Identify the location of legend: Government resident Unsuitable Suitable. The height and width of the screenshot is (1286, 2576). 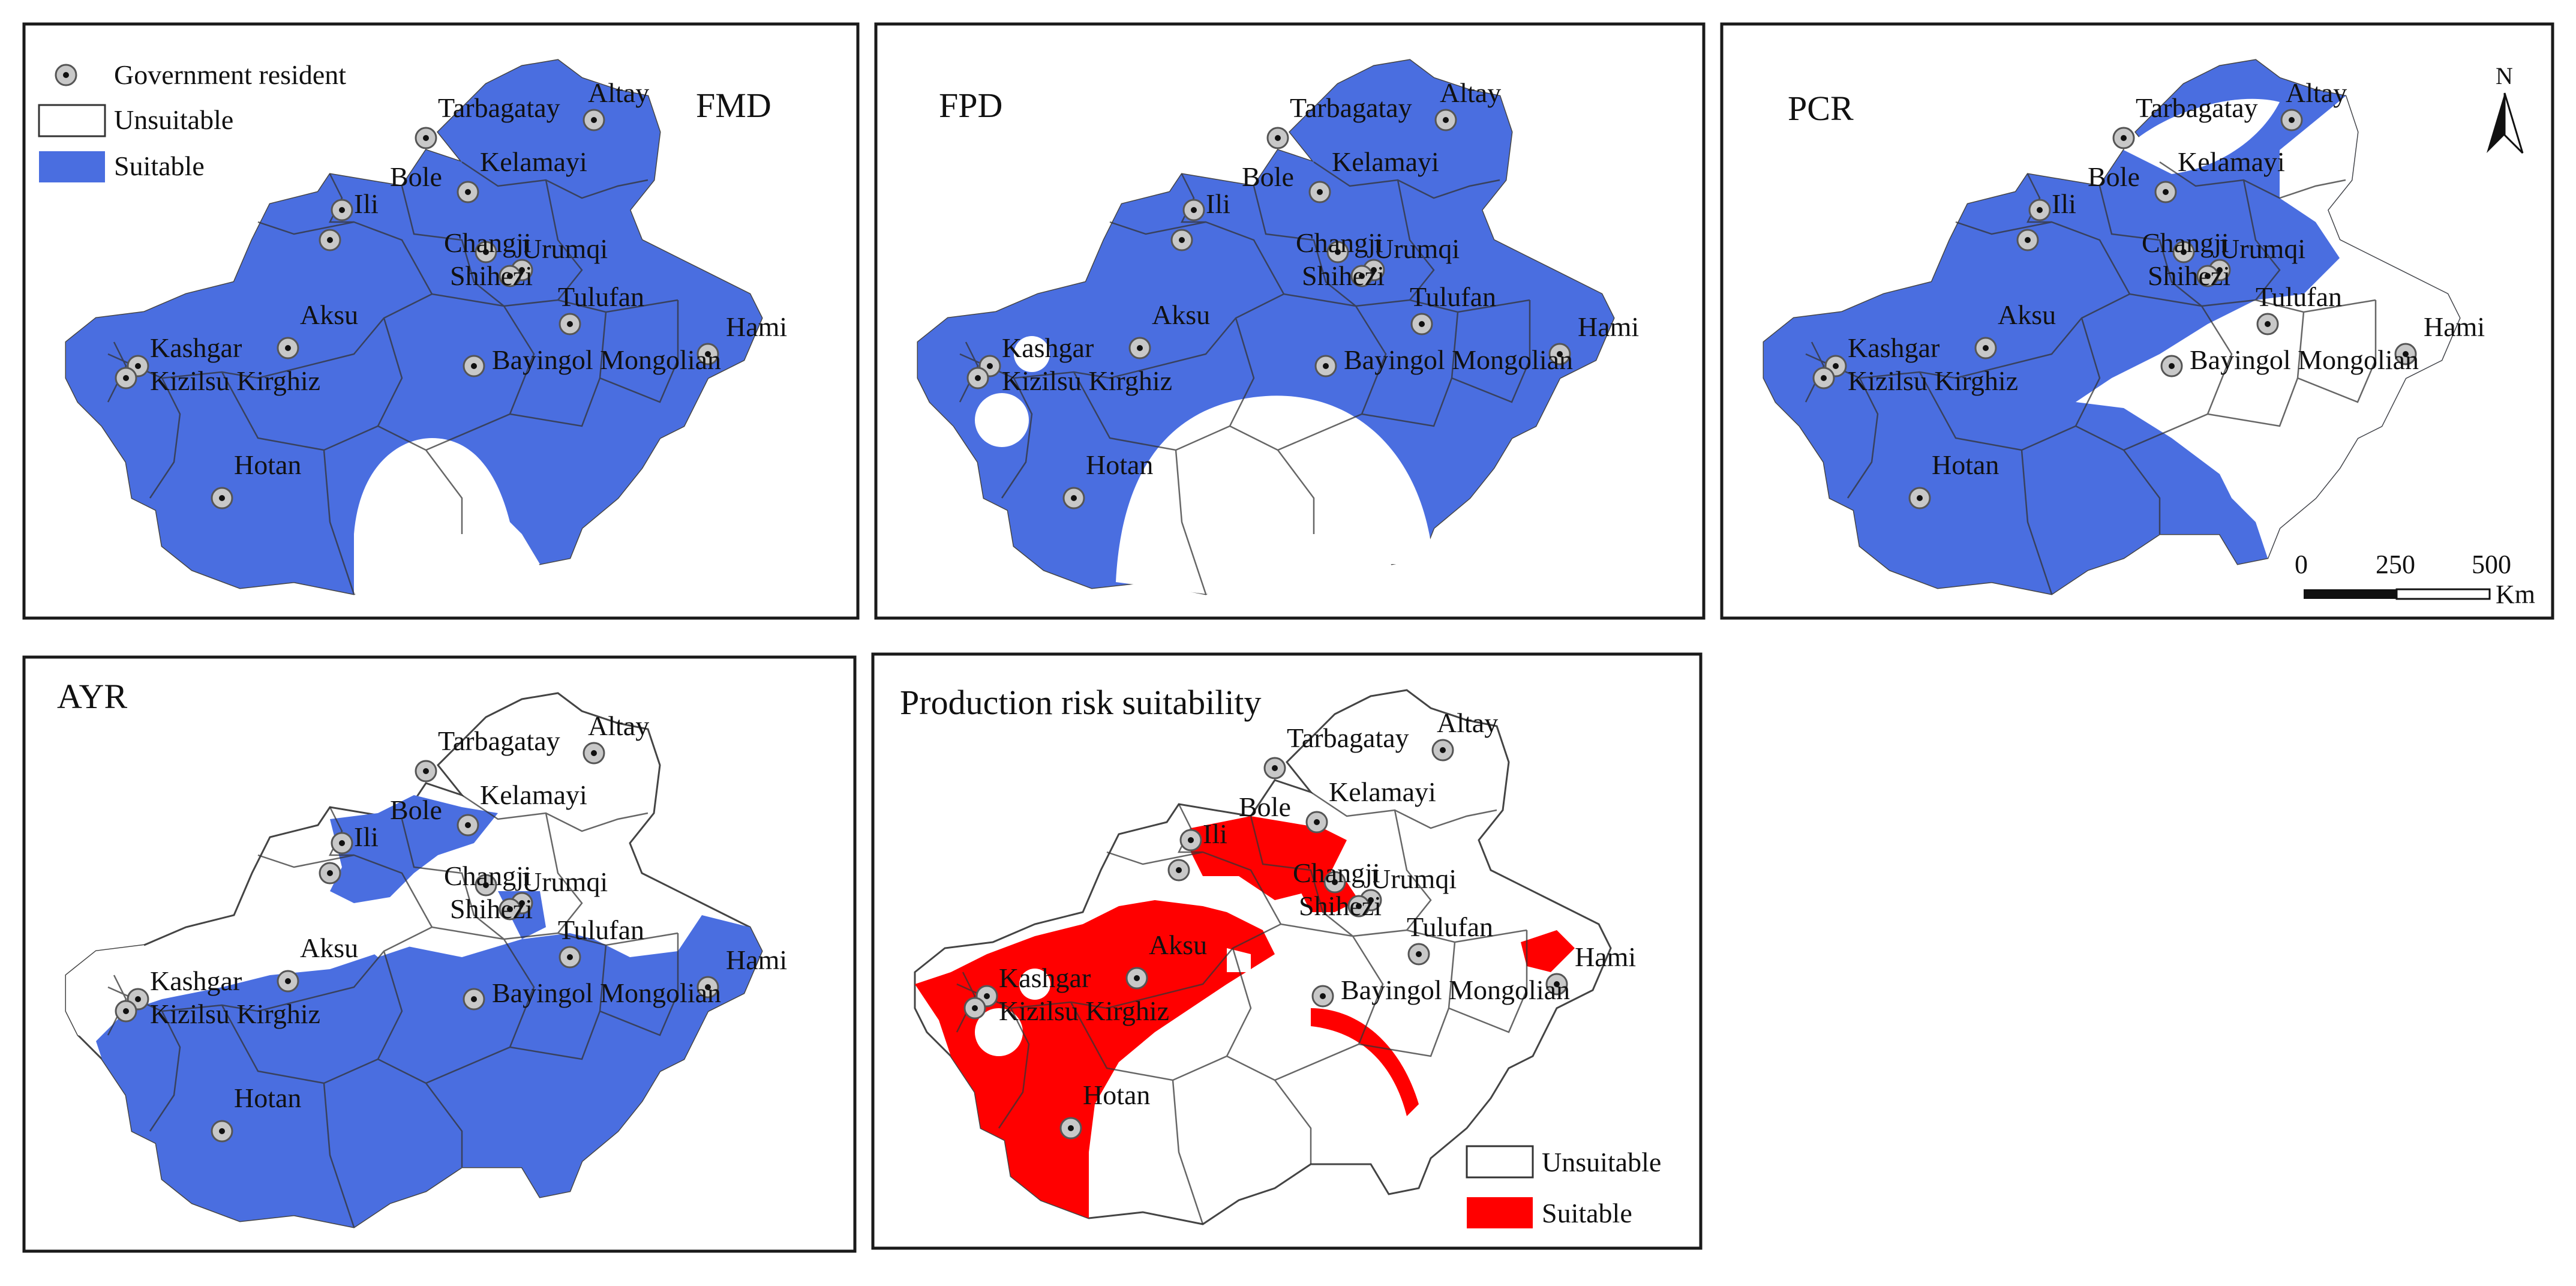
(192, 120).